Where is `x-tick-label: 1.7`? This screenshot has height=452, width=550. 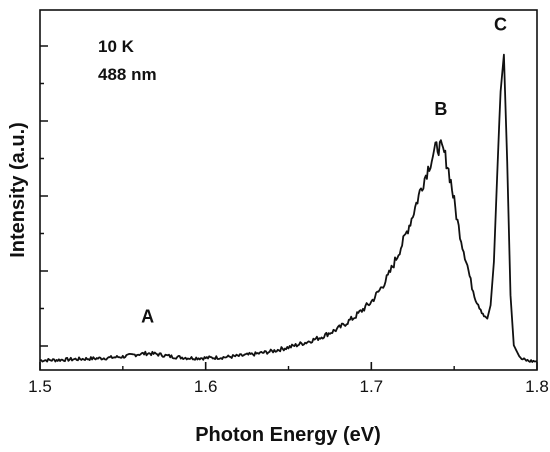
x-tick-label: 1.7 is located at coordinates (372, 386).